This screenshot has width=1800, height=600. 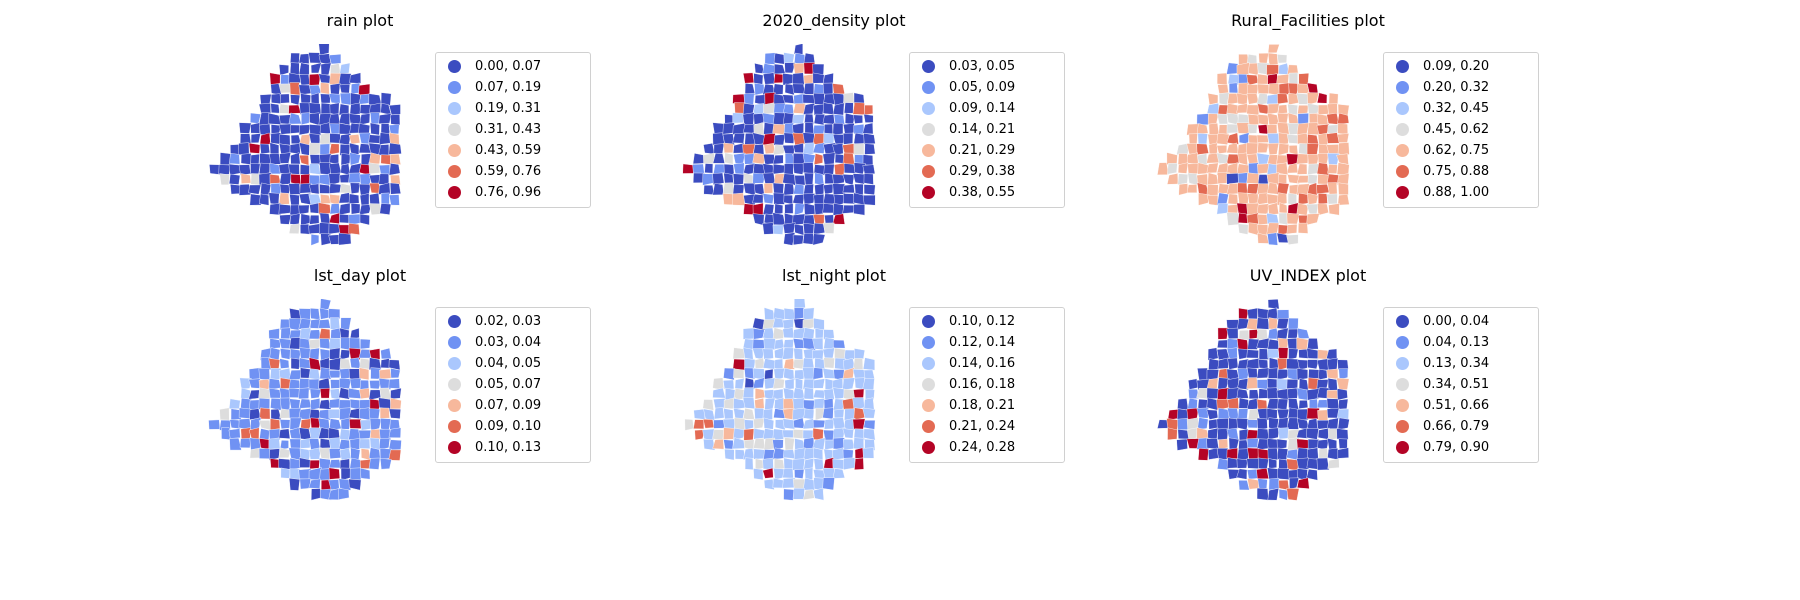 What do you see at coordinates (987, 405) in the screenshot?
I see `legend-entry: 0.18, 0.21` at bounding box center [987, 405].